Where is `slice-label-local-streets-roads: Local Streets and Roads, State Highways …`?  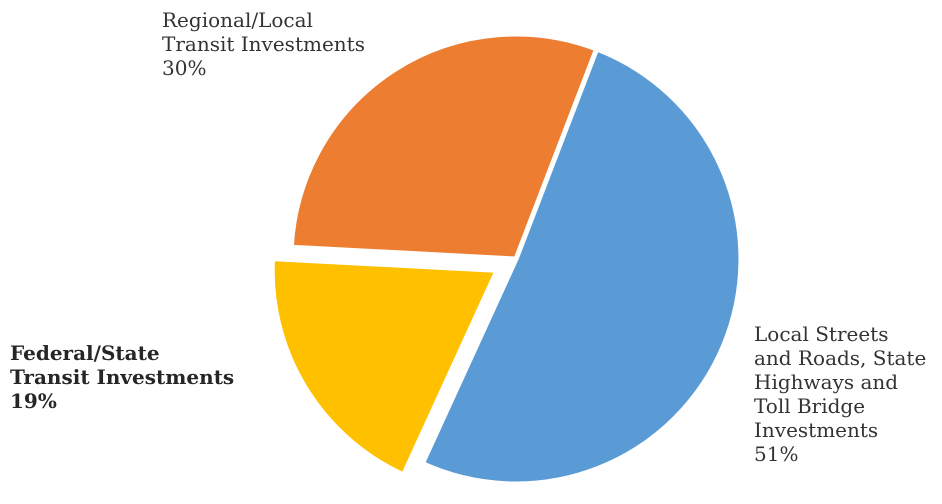
slice-label-local-streets-roads: Local Streets and Roads, State Highways … is located at coordinates (840, 394).